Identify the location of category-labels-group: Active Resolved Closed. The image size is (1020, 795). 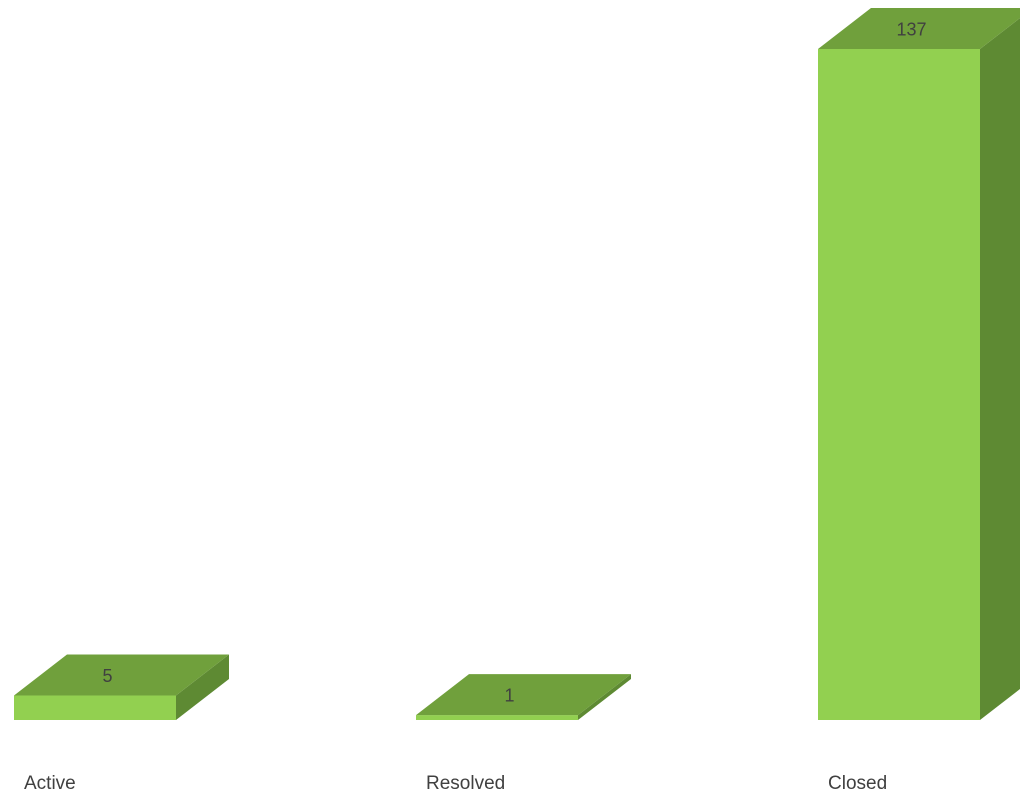
(455, 783).